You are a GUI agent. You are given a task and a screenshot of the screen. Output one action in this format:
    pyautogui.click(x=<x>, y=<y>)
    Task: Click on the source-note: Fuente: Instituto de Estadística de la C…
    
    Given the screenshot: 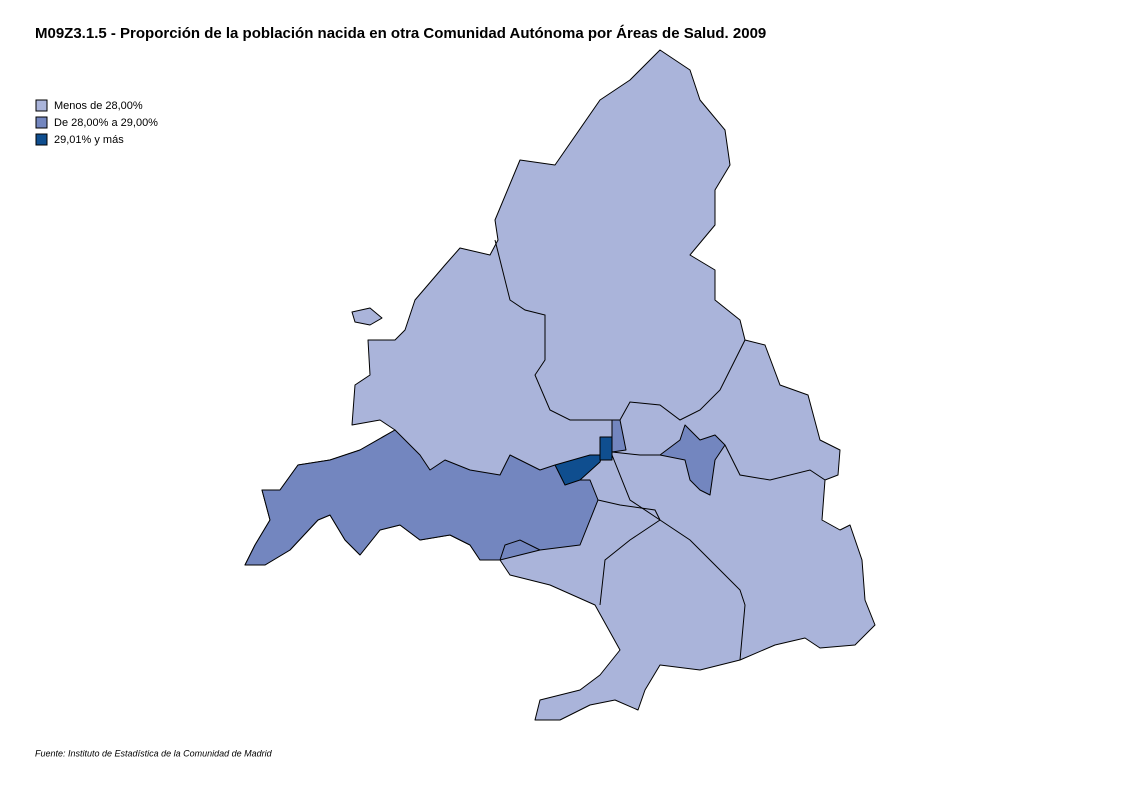 What is the action you would take?
    pyautogui.click(x=154, y=753)
    